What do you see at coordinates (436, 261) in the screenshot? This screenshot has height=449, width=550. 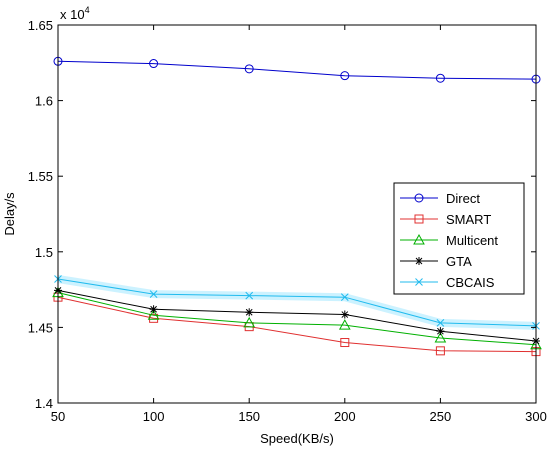 I see `legend-item-gta: GTA` at bounding box center [436, 261].